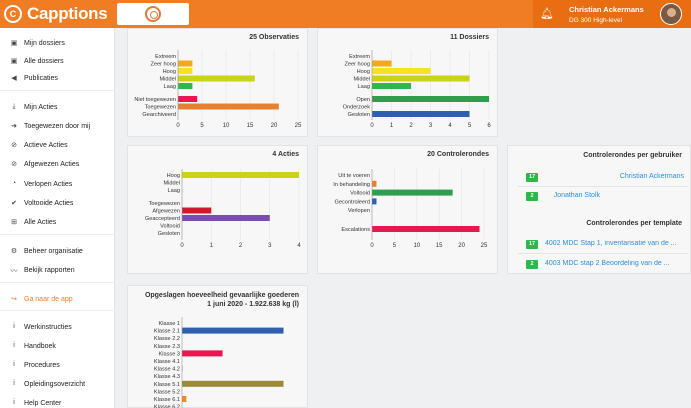 The height and width of the screenshot is (408, 691). I want to click on sidebar-item-bekijk-rapporten: 〰 Bekijk rapporten, so click(57, 271).